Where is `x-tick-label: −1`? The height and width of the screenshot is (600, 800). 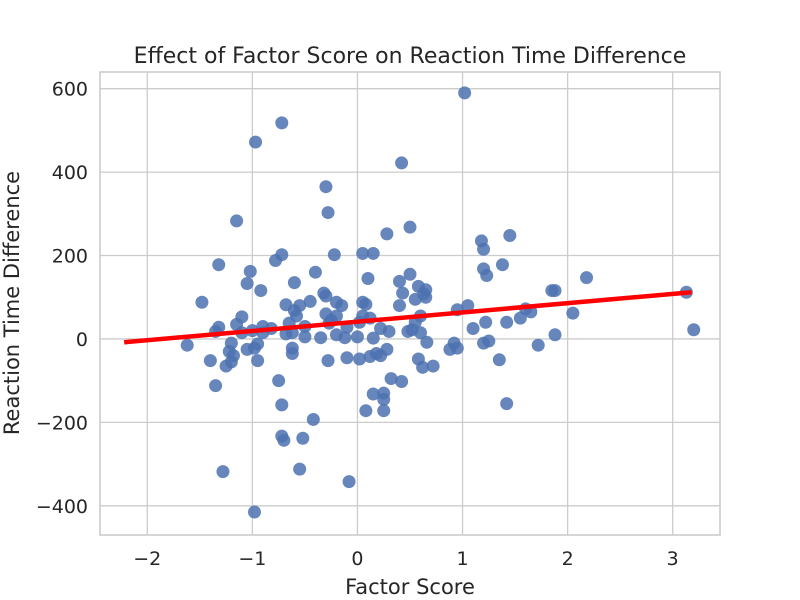 x-tick-label: −1 is located at coordinates (252, 559).